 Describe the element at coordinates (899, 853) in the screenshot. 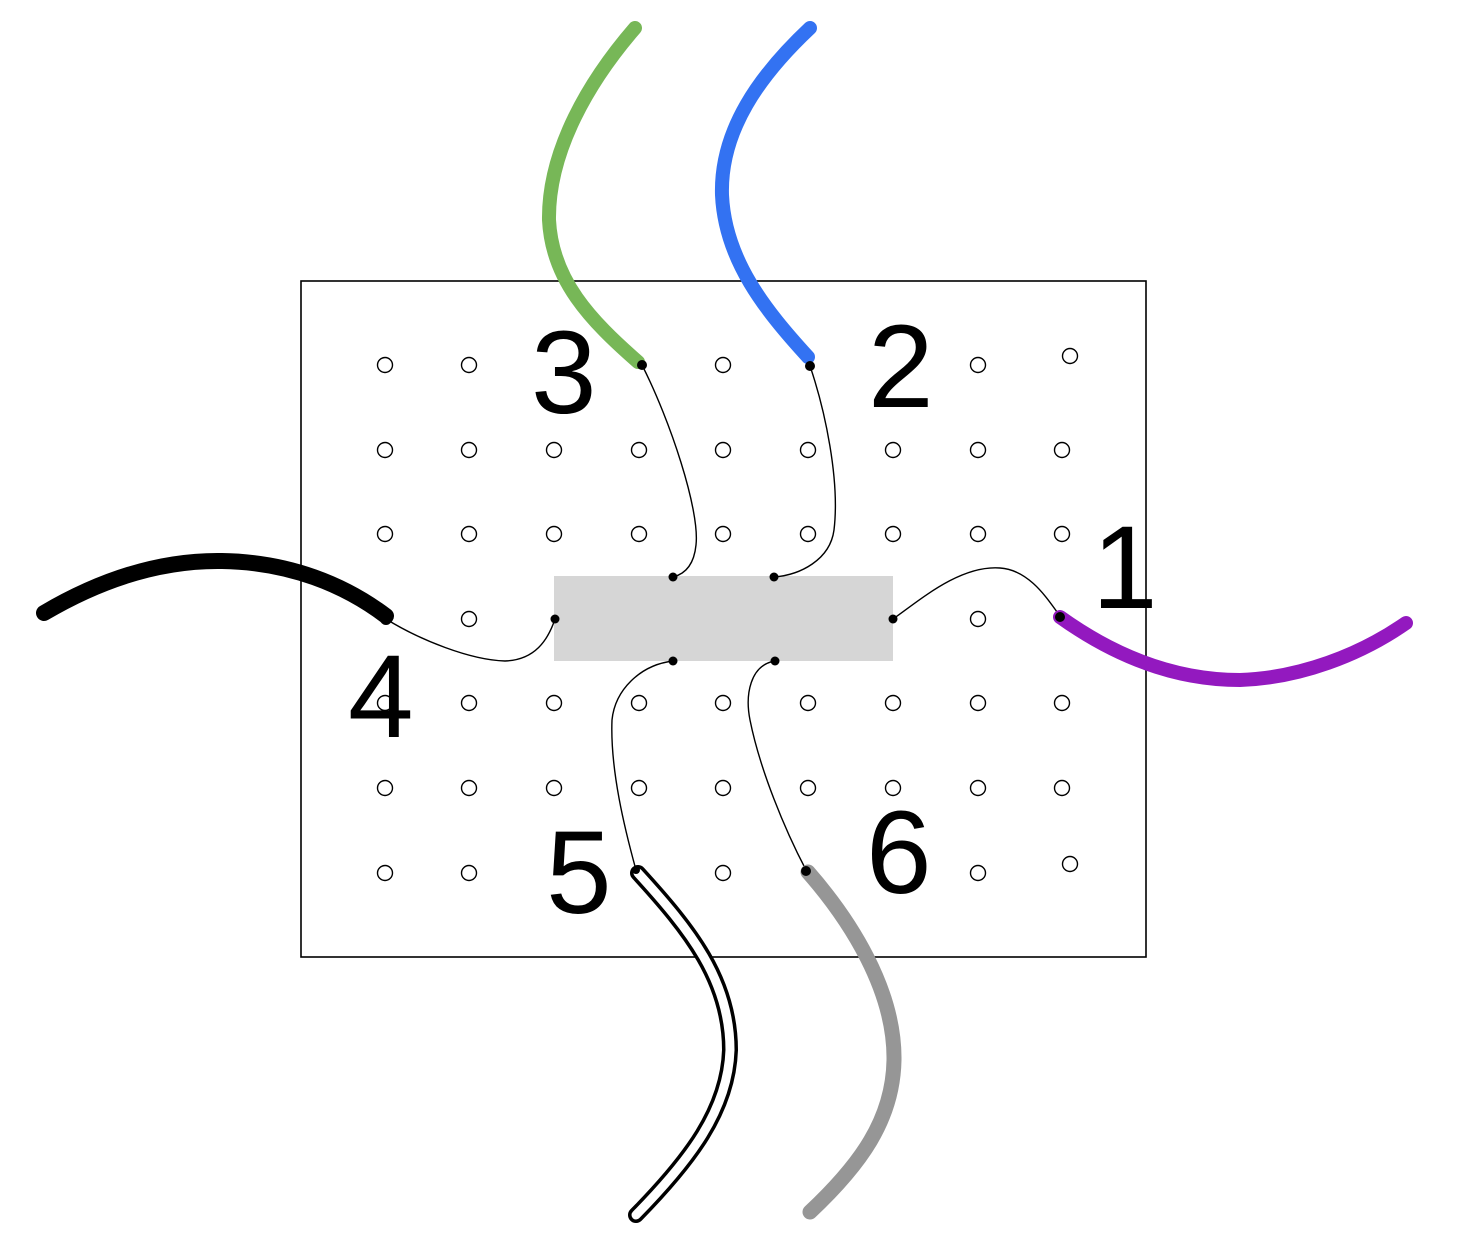

I see `wire-label-6: 6` at that location.